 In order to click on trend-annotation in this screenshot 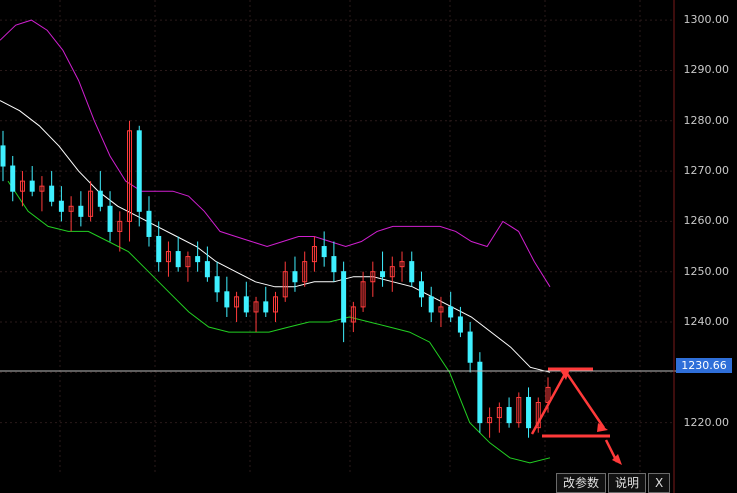, I will do `click(576, 416)`.